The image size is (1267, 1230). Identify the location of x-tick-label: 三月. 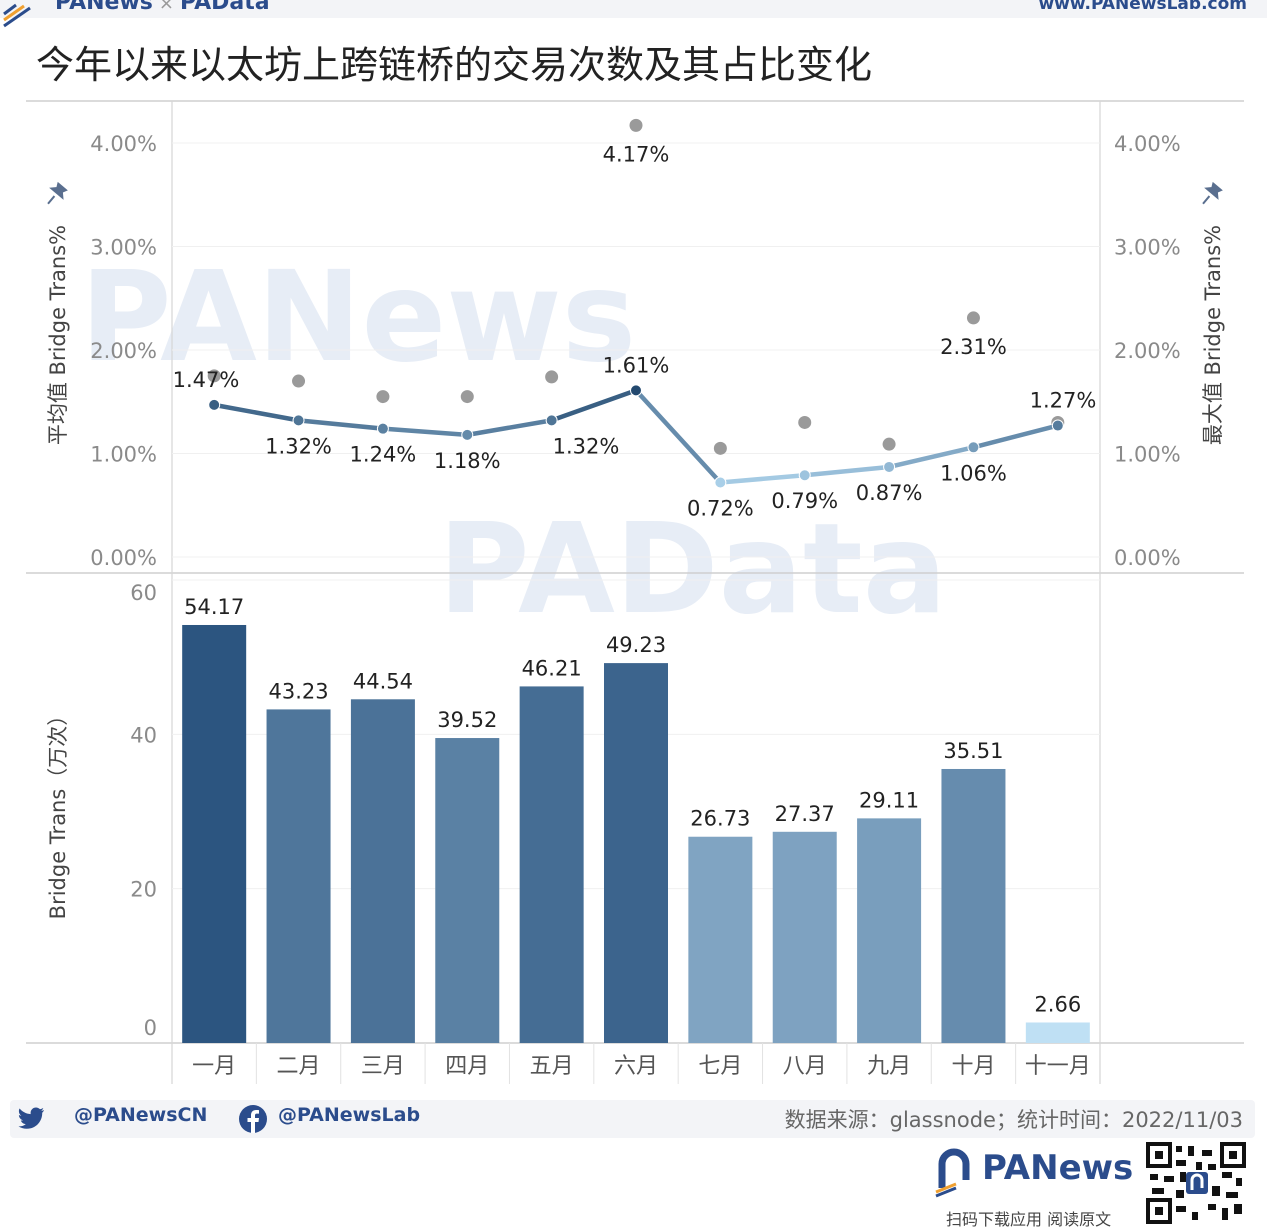
(383, 1066).